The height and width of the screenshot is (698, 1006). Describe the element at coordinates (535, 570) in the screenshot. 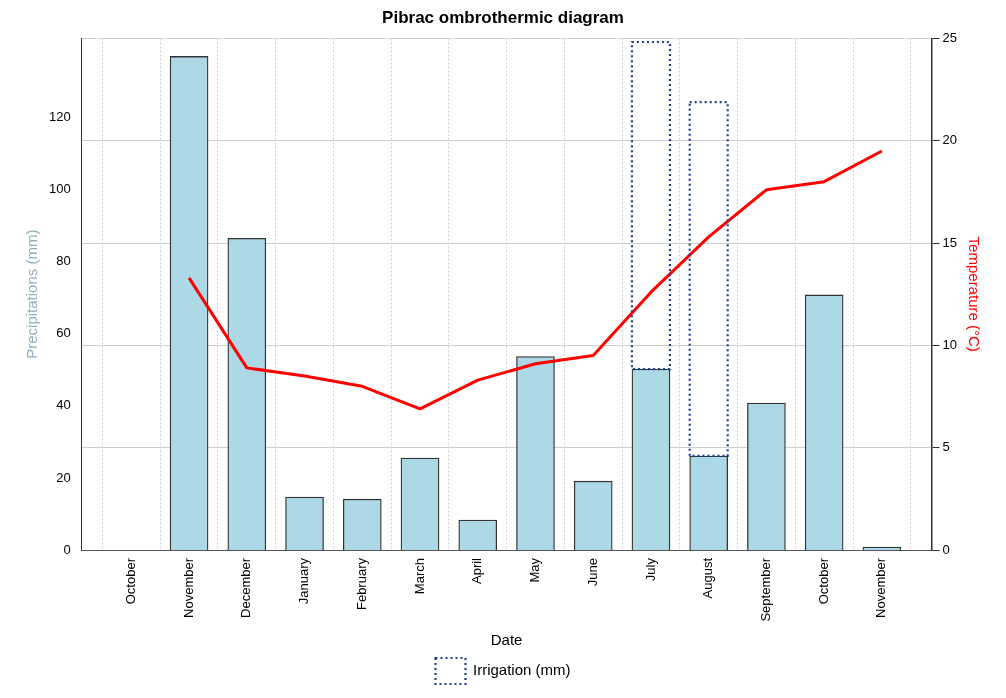

I see `x-tick-label: May` at that location.